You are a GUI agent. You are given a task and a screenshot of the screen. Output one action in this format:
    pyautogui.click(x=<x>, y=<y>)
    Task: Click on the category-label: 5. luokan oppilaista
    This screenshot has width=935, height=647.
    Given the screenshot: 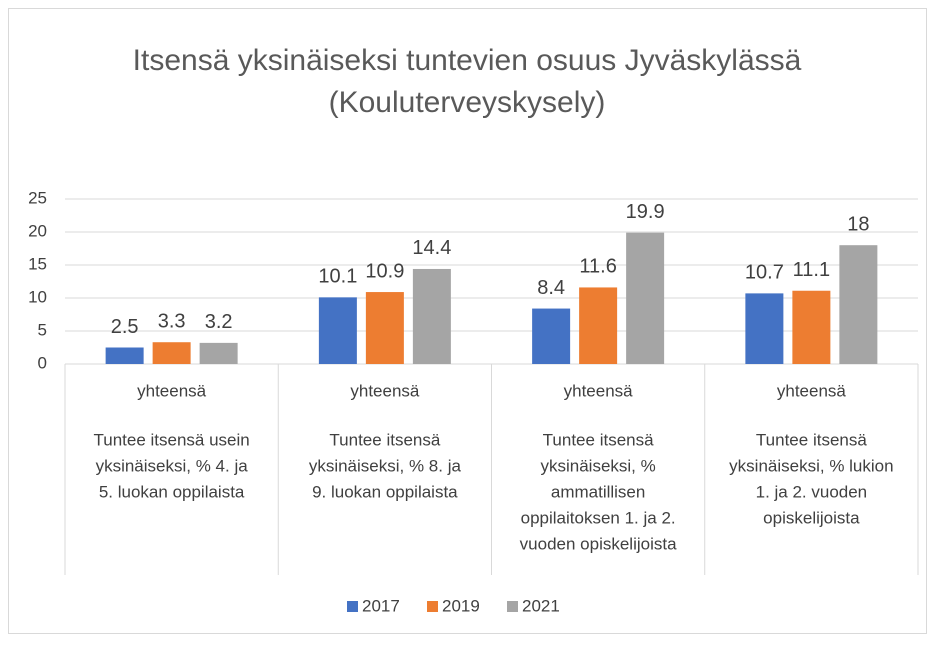 What is the action you would take?
    pyautogui.click(x=172, y=491)
    